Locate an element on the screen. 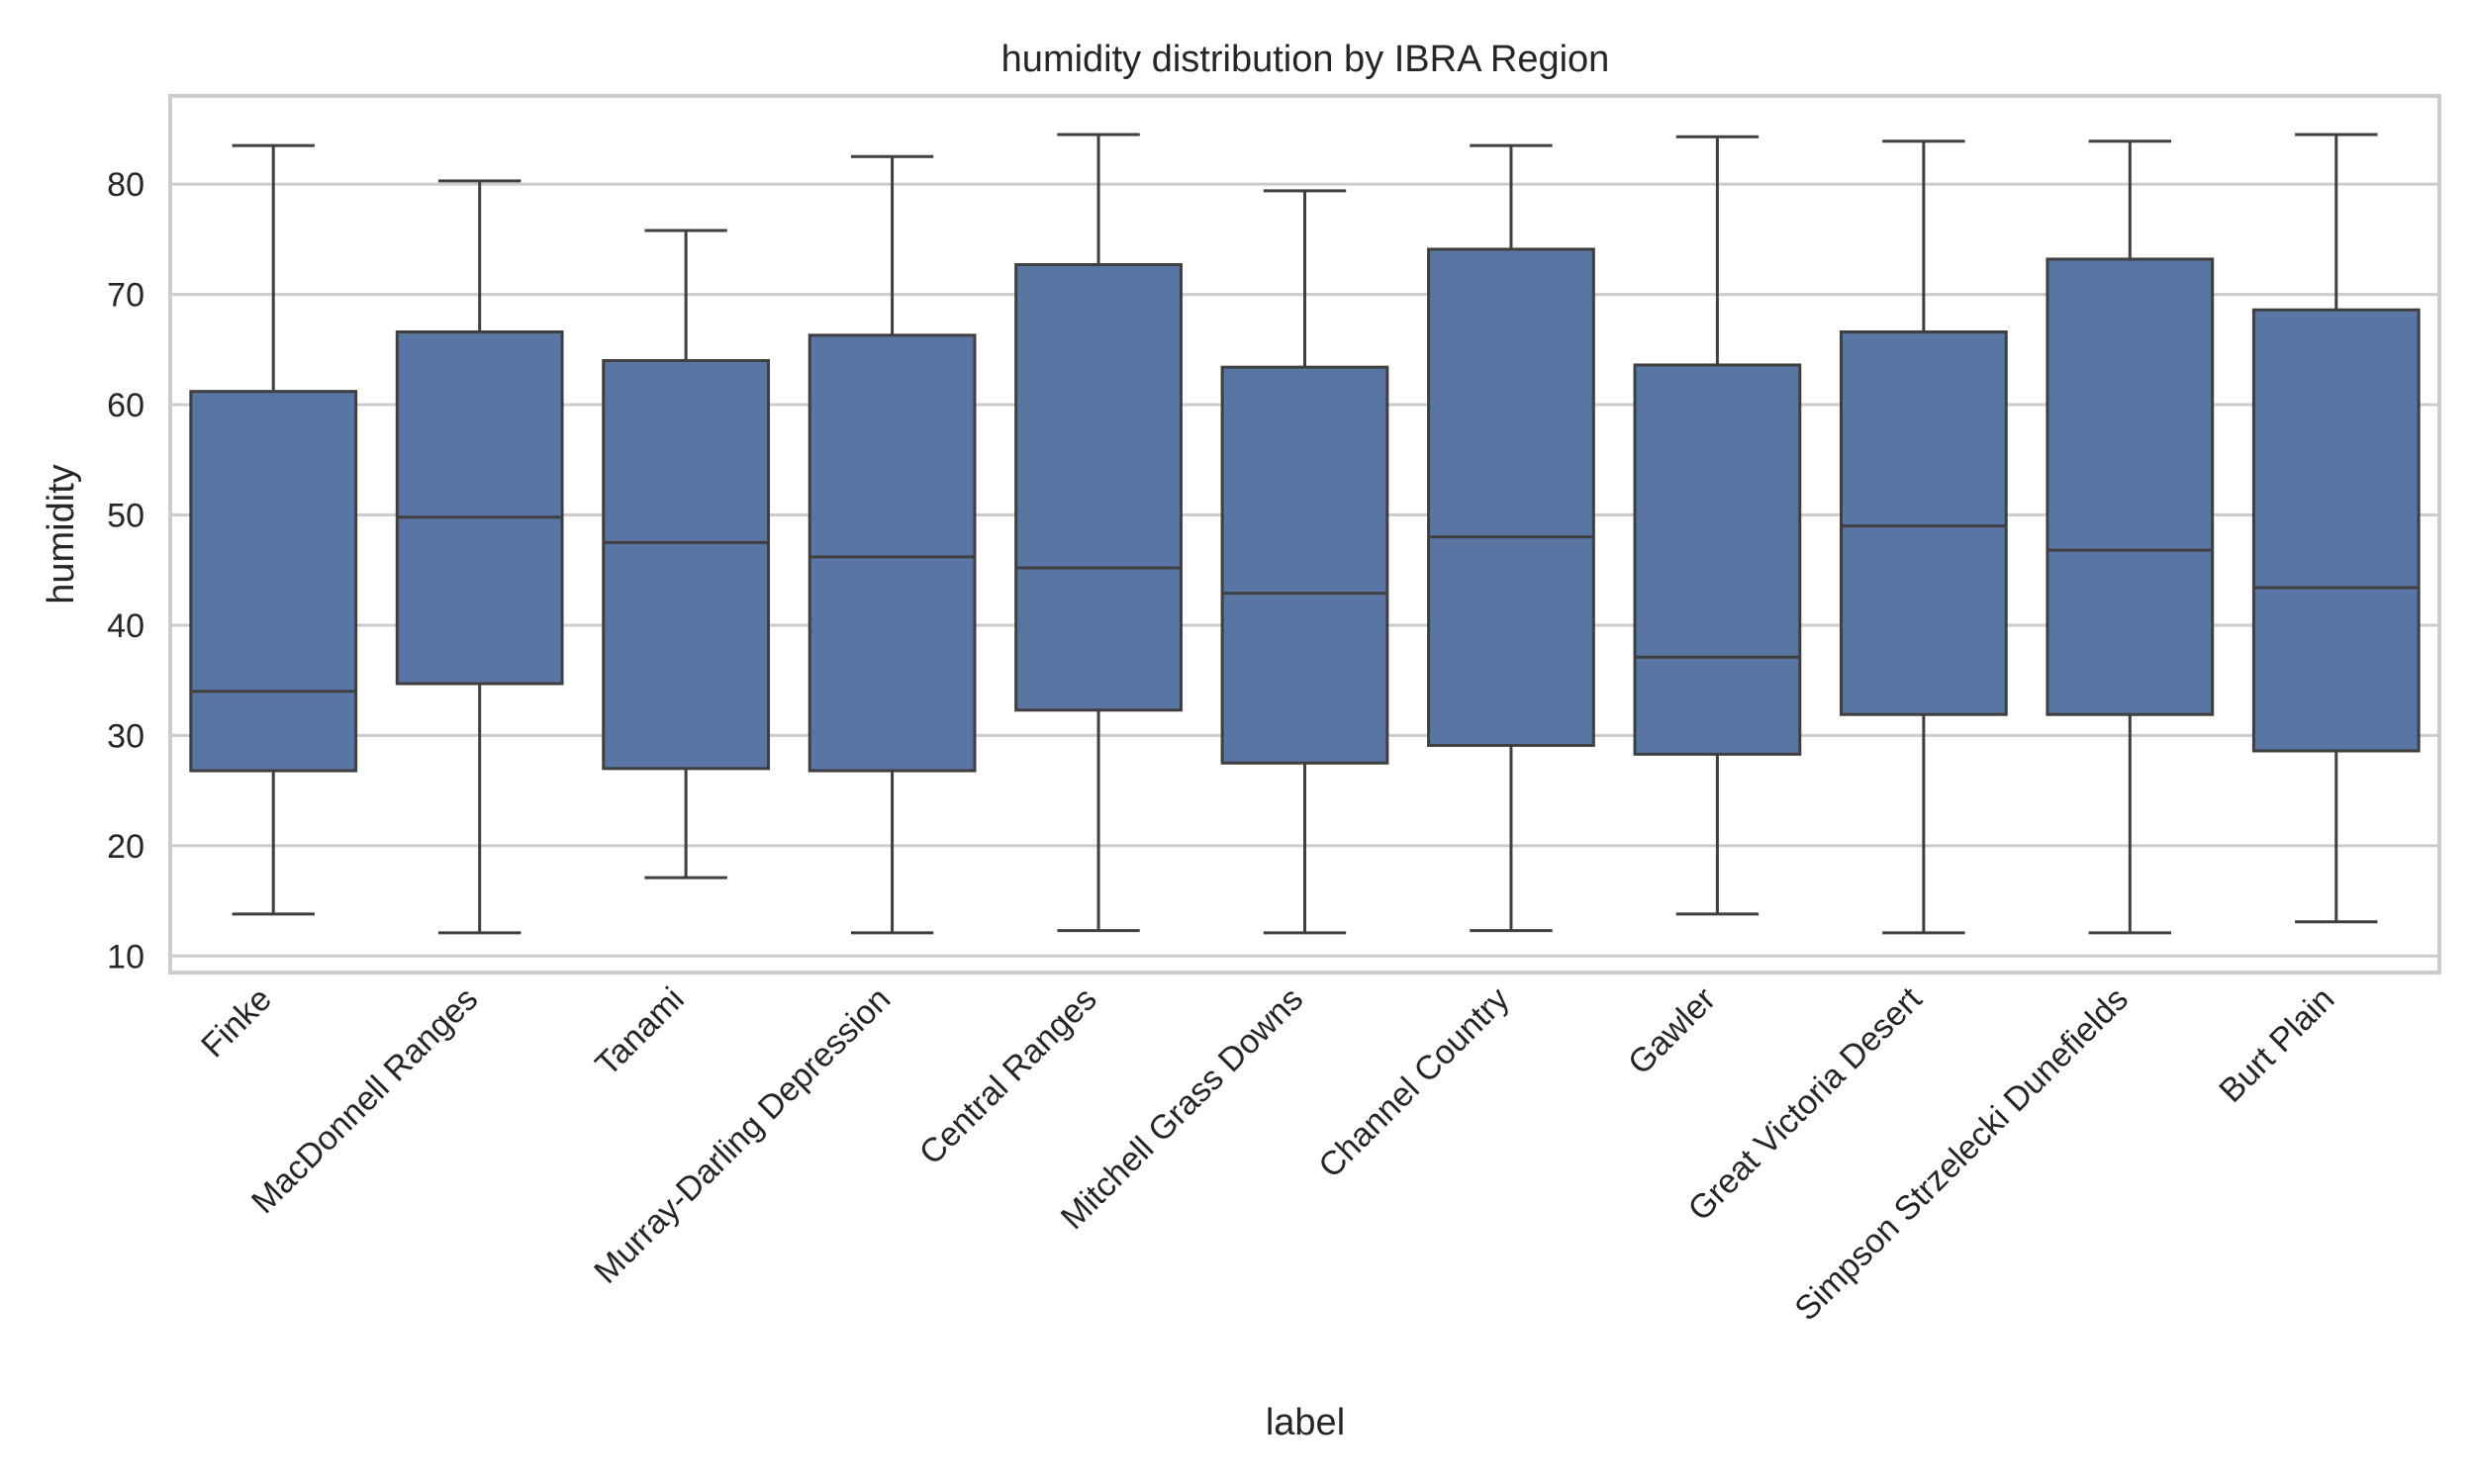 The width and height of the screenshot is (2474, 1484). x-axis-title: label is located at coordinates (1306, 1422).